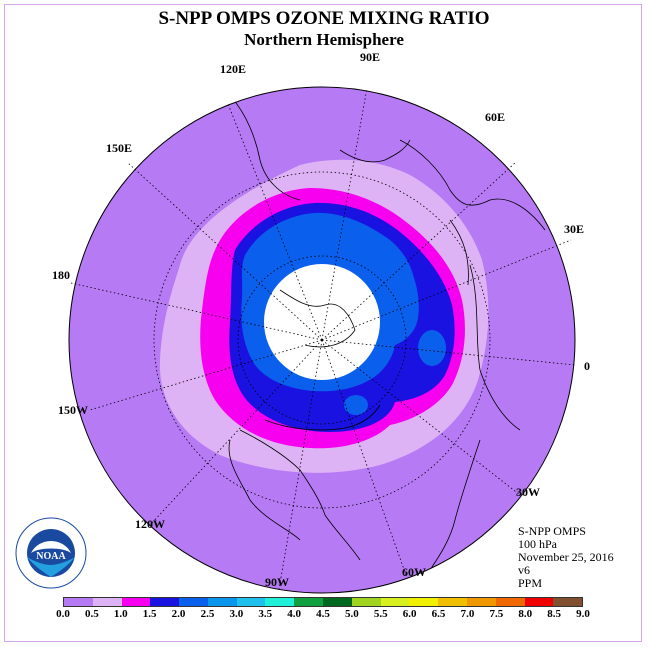 Image resolution: width=648 pixels, height=648 pixels. What do you see at coordinates (233, 69) in the screenshot?
I see `lon-label-120e: 120E` at bounding box center [233, 69].